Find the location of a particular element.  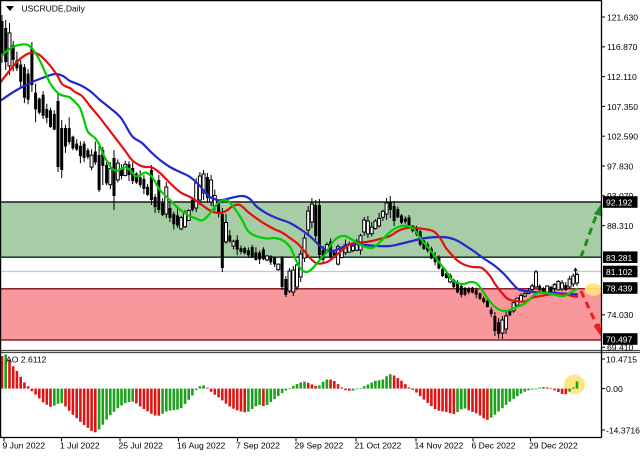

svg-text: 29 Dec 2022 is located at coordinates (553, 446).